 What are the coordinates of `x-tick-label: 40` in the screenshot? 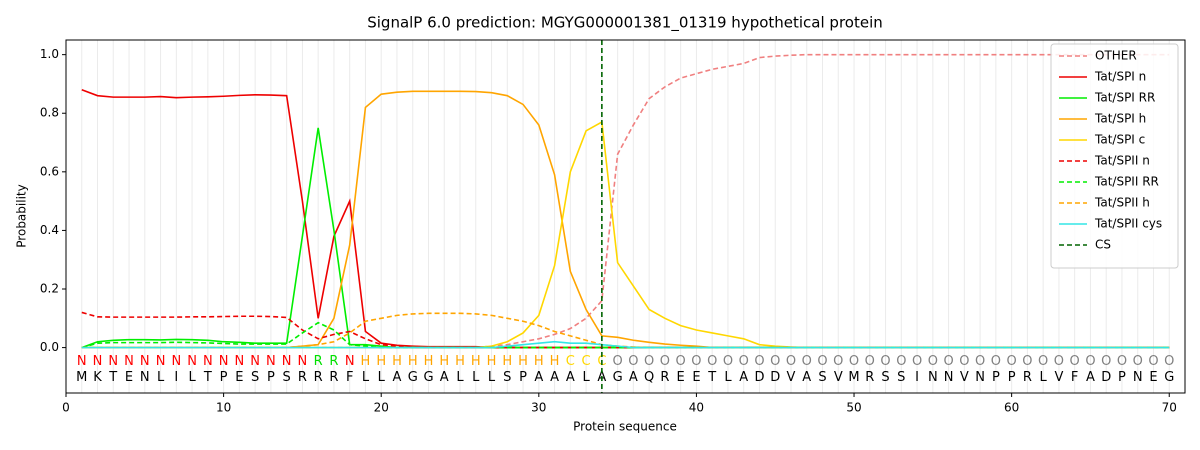 It's located at (696, 408).